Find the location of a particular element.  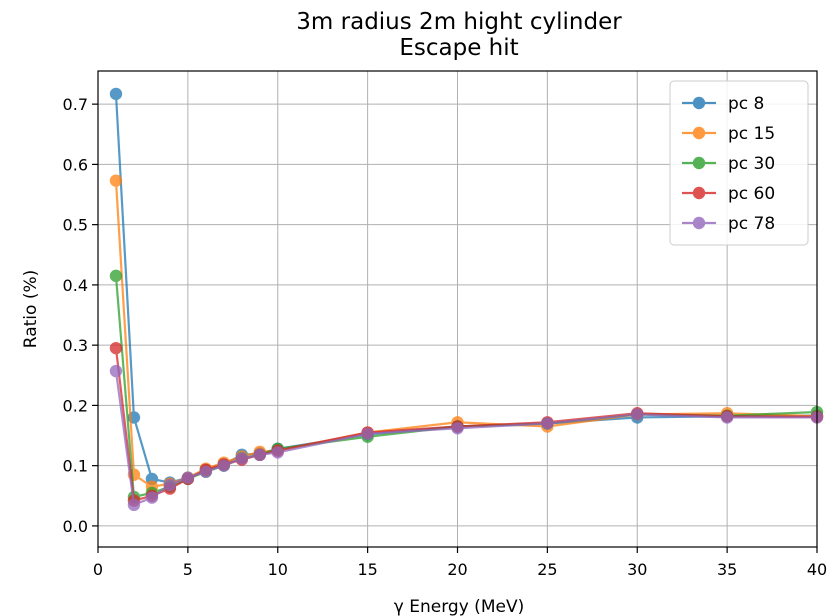

legend-box is located at coordinates (739, 163).